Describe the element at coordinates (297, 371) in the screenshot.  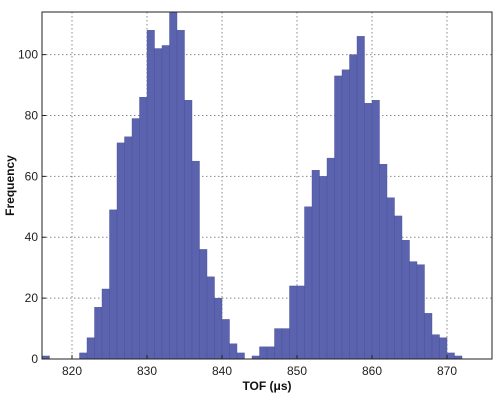
I see `x-tick-label: 850` at that location.